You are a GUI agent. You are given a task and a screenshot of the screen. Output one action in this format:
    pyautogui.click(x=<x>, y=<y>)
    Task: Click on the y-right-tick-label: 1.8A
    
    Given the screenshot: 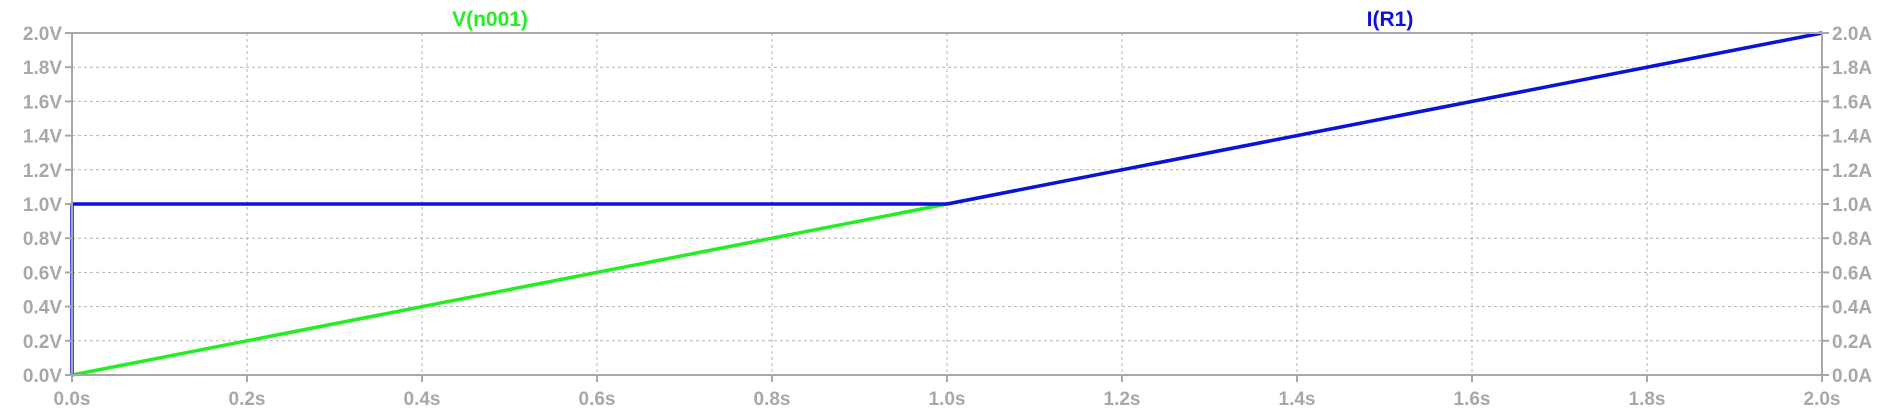 What is the action you would take?
    pyautogui.click(x=1852, y=68)
    